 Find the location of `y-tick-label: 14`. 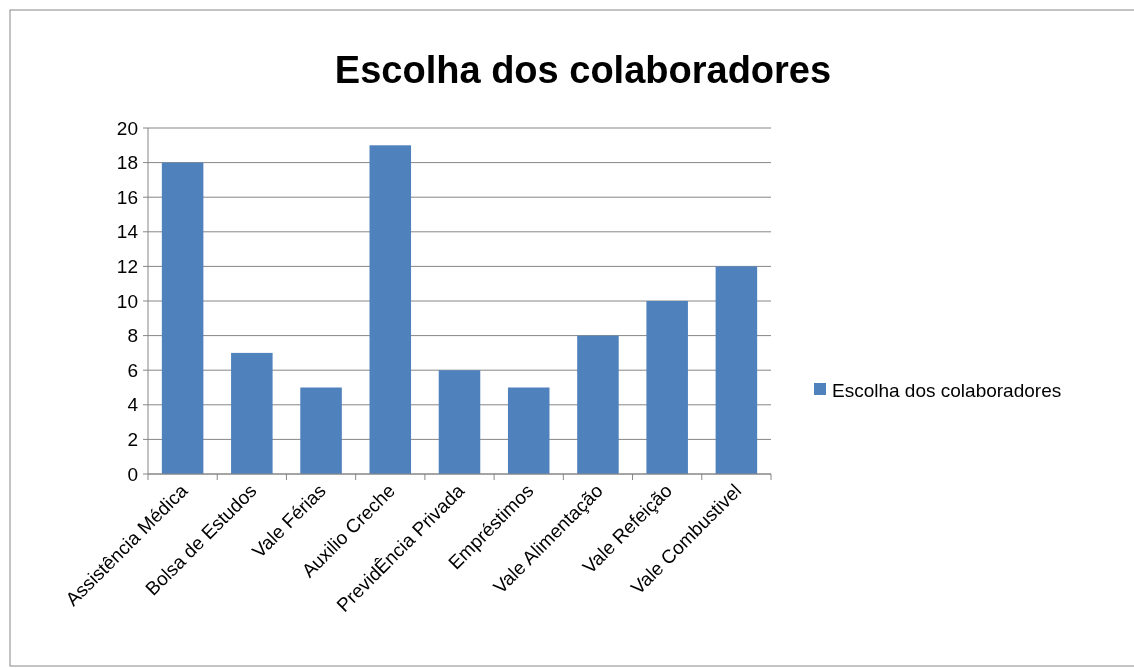

y-tick-label: 14 is located at coordinates (127, 232).